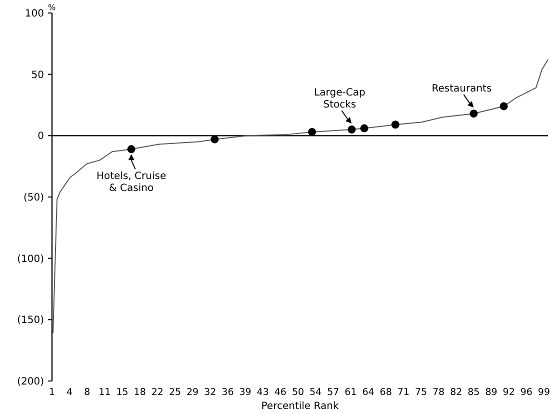 The width and height of the screenshot is (552, 414). What do you see at coordinates (140, 392) in the screenshot?
I see `x-tick-label: 18` at bounding box center [140, 392].